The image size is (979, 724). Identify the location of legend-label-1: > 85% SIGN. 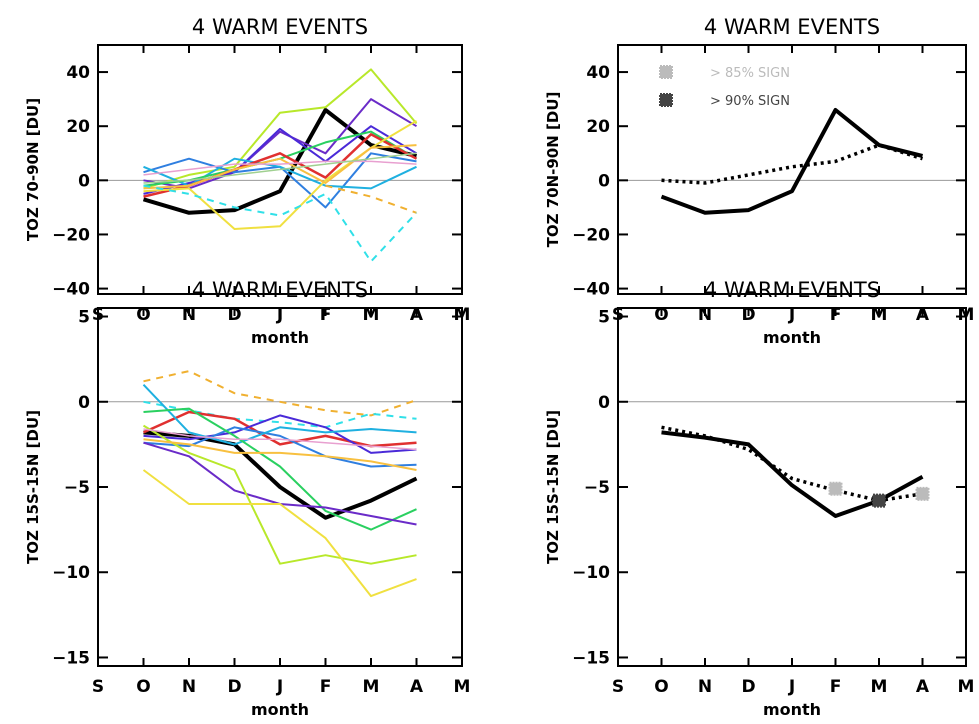
(750, 73).